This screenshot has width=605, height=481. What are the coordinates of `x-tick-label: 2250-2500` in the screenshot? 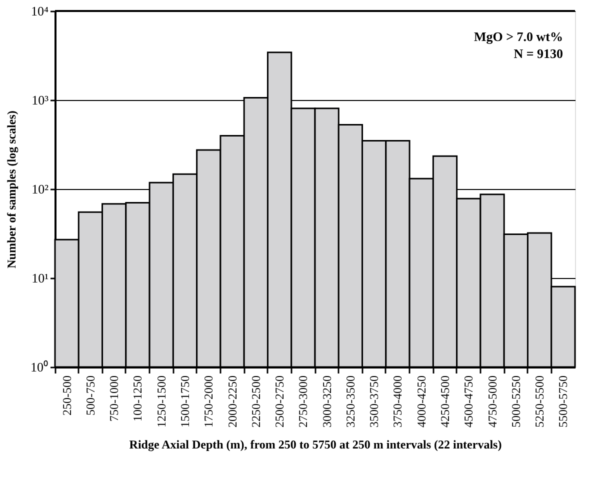 It's located at (255, 402).